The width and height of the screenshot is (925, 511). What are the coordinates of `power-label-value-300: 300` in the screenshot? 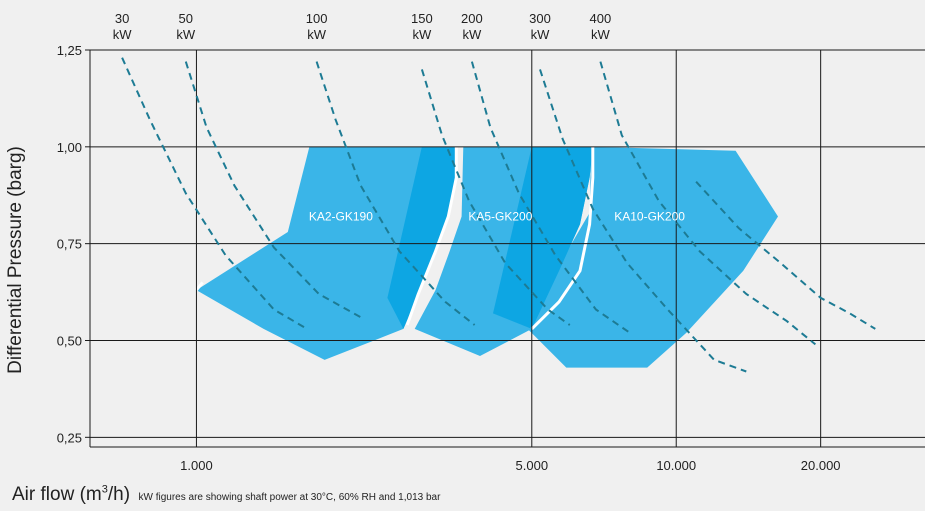 It's located at (540, 18).